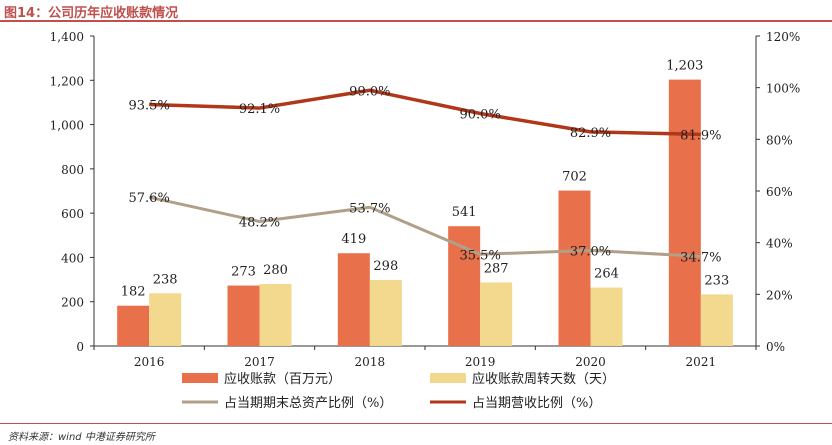 The height and width of the screenshot is (445, 832). Describe the element at coordinates (480, 362) in the screenshot. I see `x-tick-label: 2019` at that location.